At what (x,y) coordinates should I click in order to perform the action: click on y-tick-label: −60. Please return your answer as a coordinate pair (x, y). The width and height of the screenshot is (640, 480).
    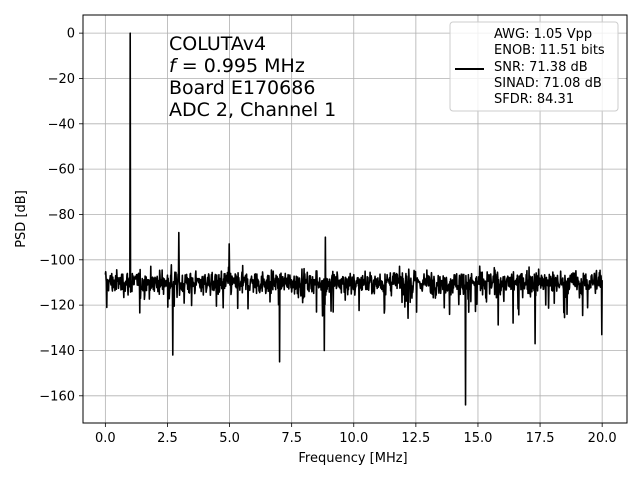
    Looking at the image, I should click on (61, 170).